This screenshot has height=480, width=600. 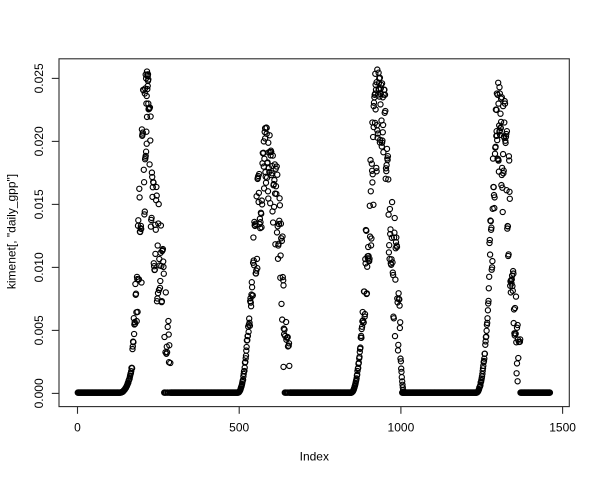 What do you see at coordinates (39, 393) in the screenshot?
I see `svg-text: 0.000` at bounding box center [39, 393].